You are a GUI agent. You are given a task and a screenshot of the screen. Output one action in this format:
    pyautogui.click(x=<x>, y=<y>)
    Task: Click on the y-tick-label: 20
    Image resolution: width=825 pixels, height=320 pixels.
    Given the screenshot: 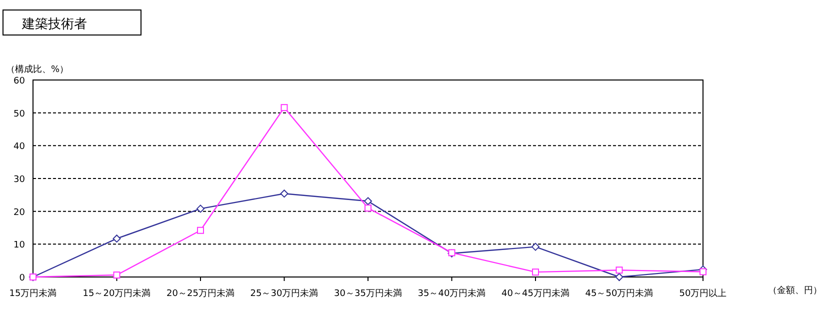 What is the action you would take?
    pyautogui.click(x=20, y=213)
    